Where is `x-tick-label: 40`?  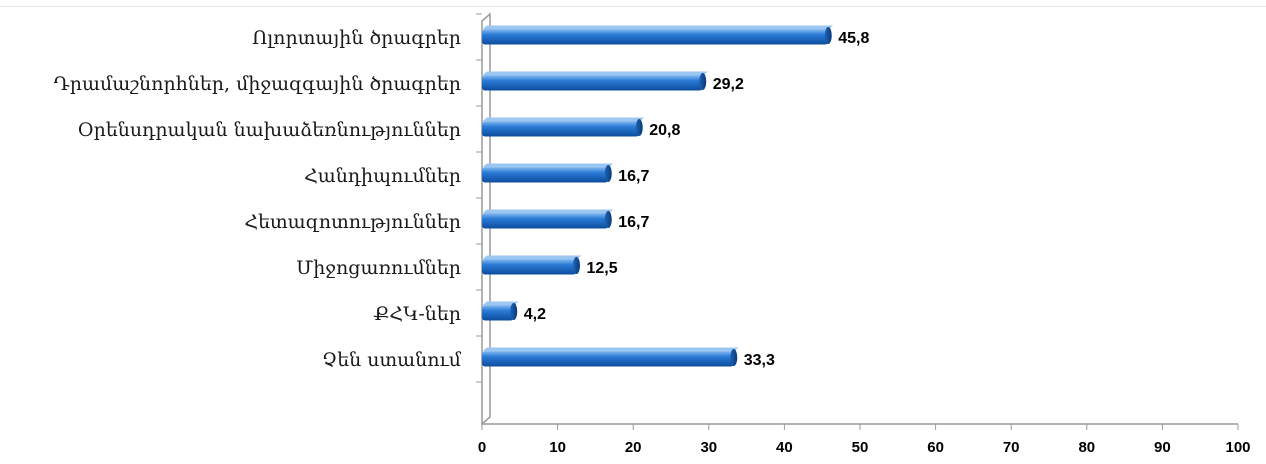 x-tick-label: 40 is located at coordinates (784, 447).